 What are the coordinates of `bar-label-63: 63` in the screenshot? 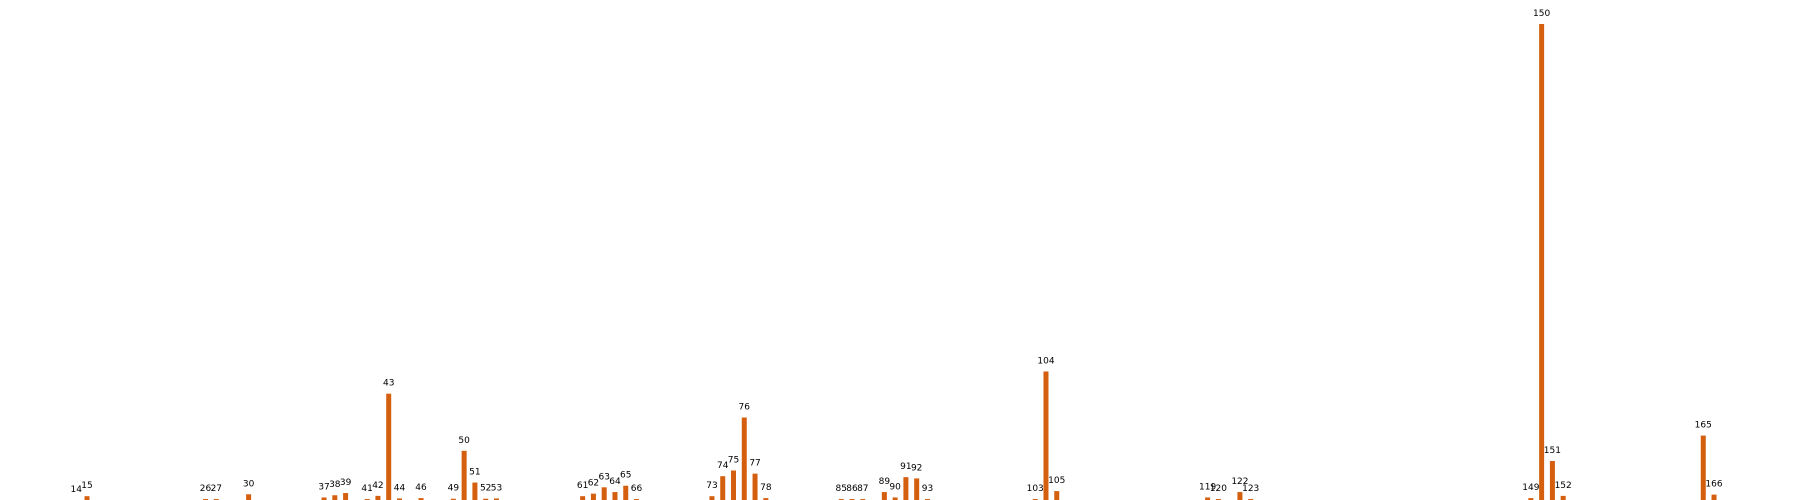 It's located at (603, 477).